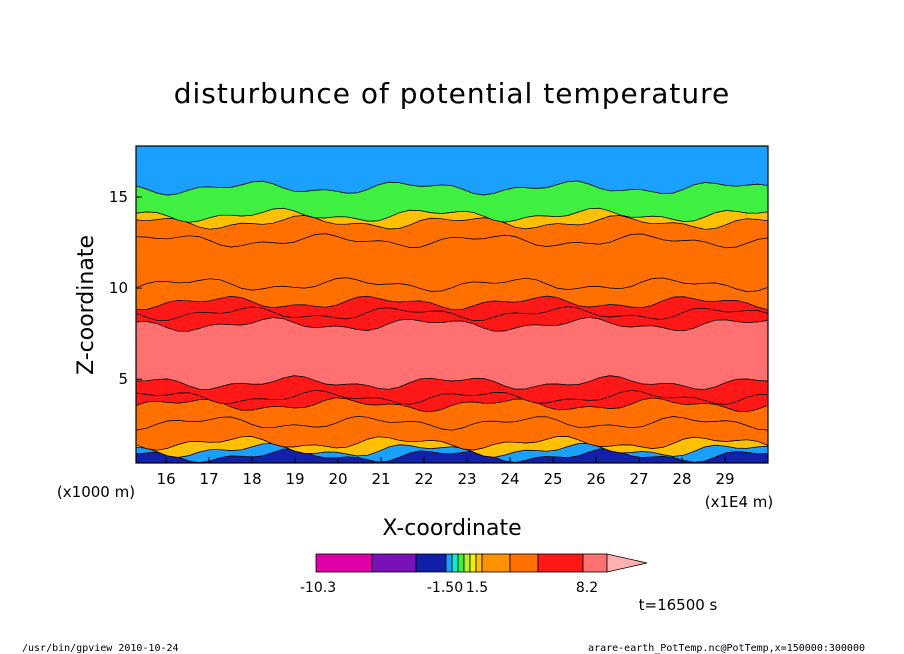 Image resolution: width=904 pixels, height=654 pixels. Describe the element at coordinates (338, 479) in the screenshot. I see `x-tick-label: 20` at that location.